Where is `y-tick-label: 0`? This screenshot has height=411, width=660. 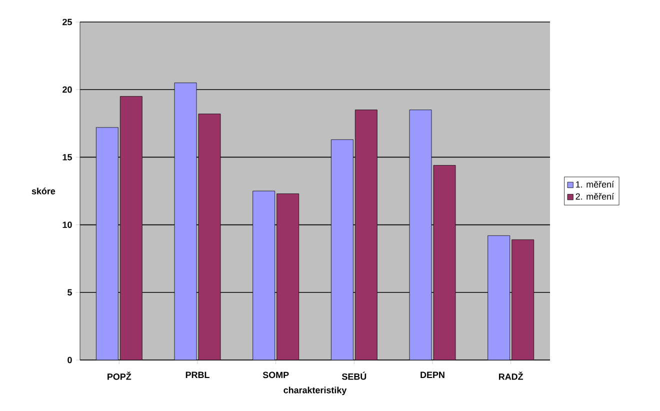 y-tick-label: 0 is located at coordinates (70, 360).